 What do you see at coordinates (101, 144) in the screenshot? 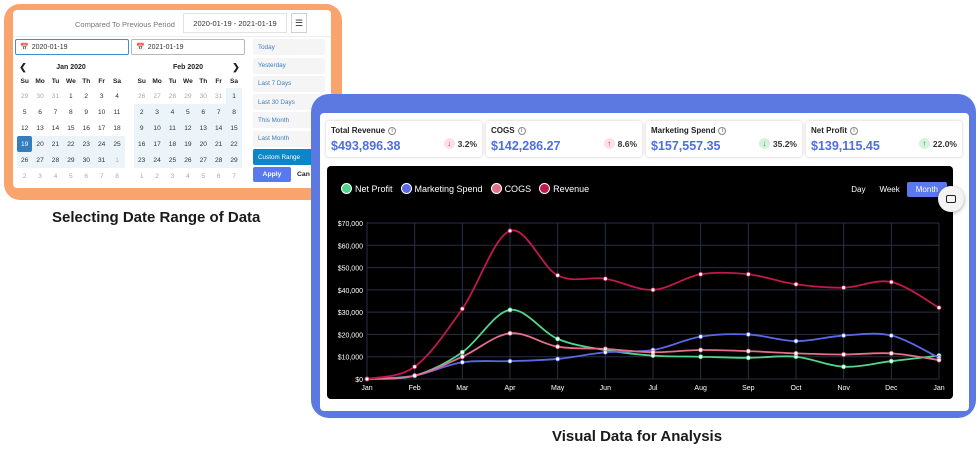
I see `calendar-day: 24` at bounding box center [101, 144].